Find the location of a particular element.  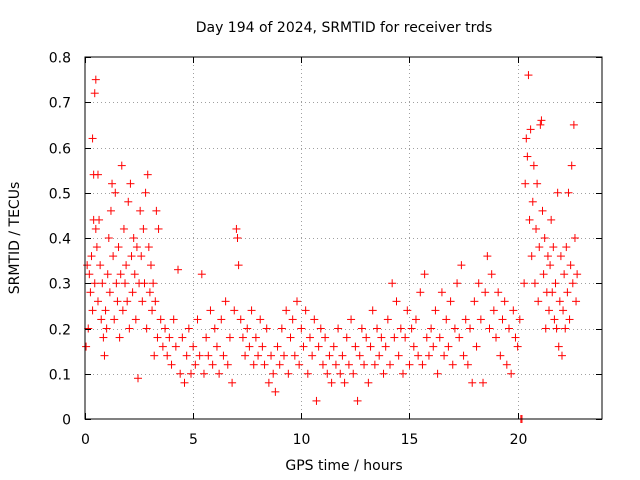

y-tick-label: 0.6 is located at coordinates (60, 150).